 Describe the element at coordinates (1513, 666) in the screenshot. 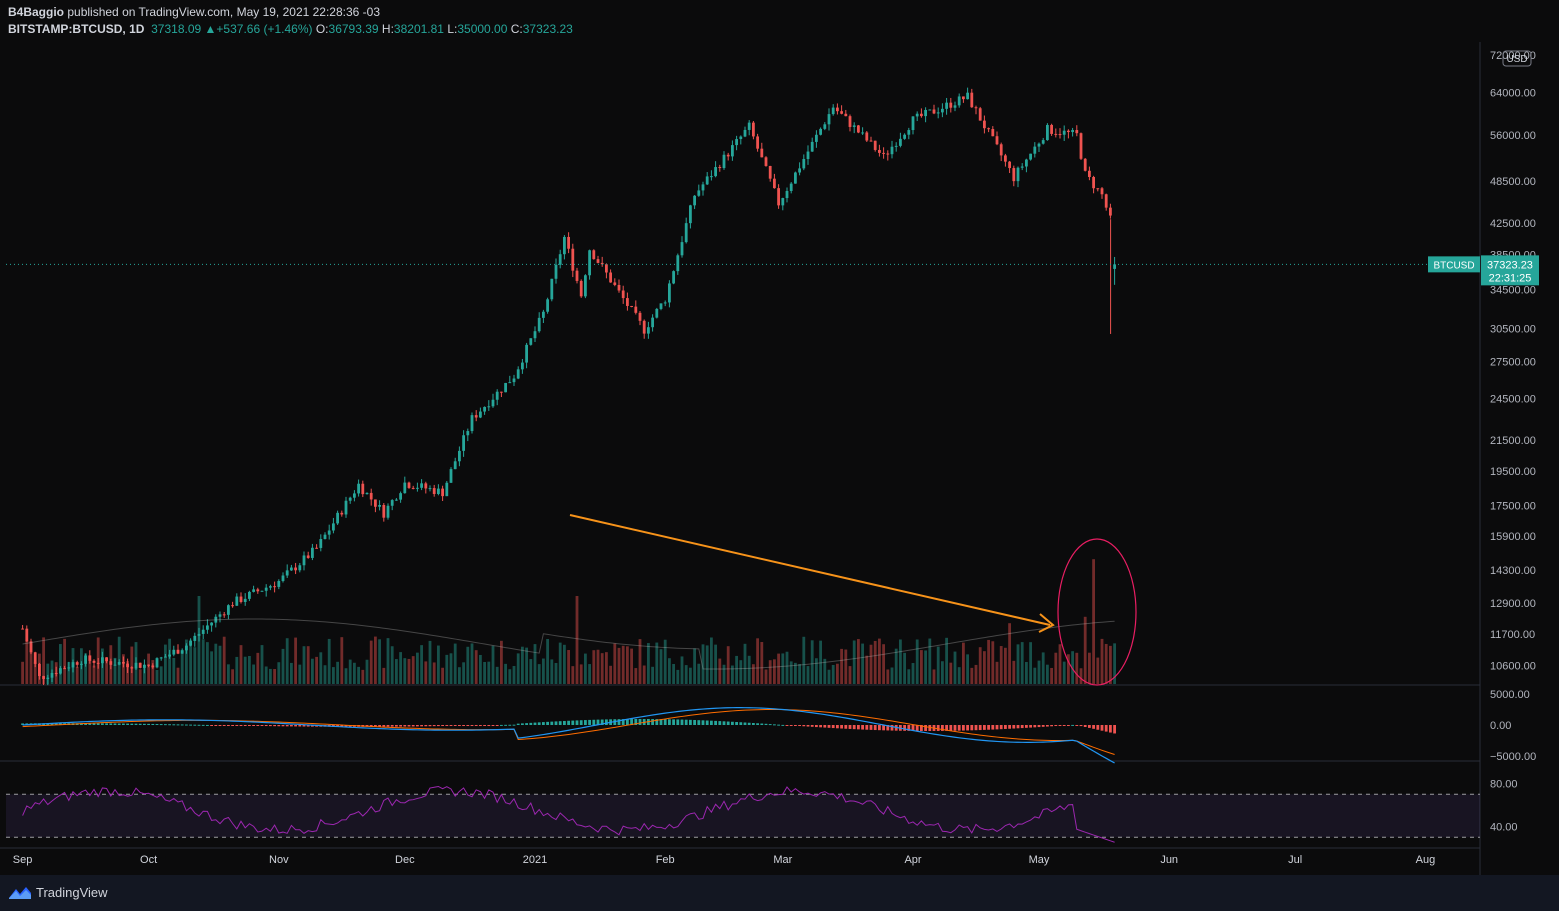

I see `price-tick-label: 10600.00` at that location.